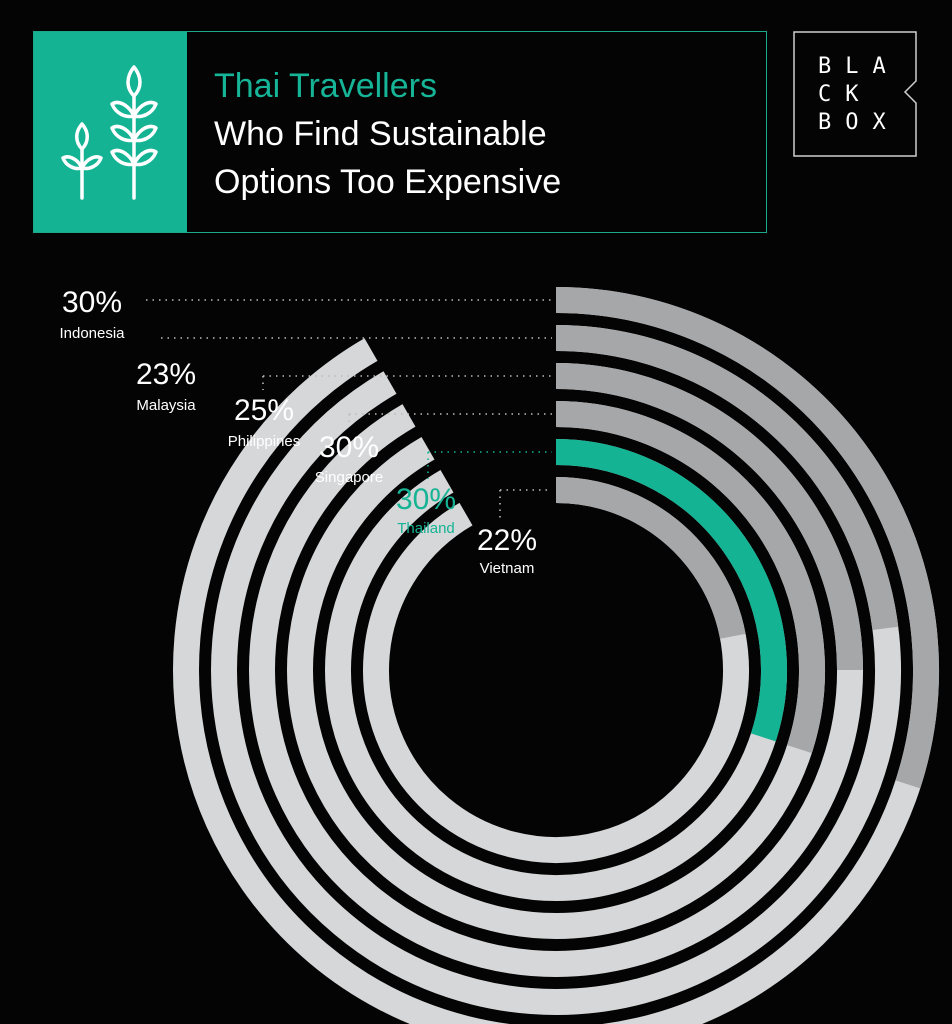 The width and height of the screenshot is (952, 1024). Describe the element at coordinates (426, 499) in the screenshot. I see `value-label-thailand: 30%` at that location.